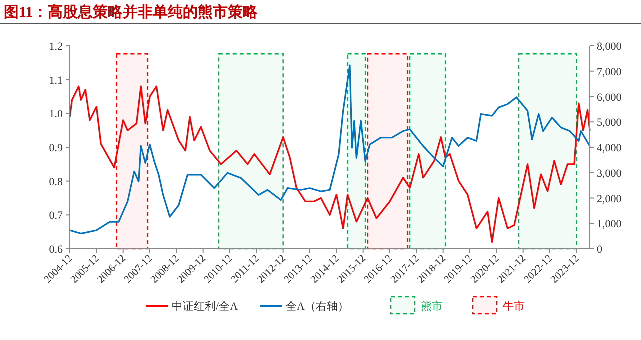 The height and width of the screenshot is (340, 641). Describe the element at coordinates (56, 250) in the screenshot. I see `y-tick-label: 0.6` at that location.